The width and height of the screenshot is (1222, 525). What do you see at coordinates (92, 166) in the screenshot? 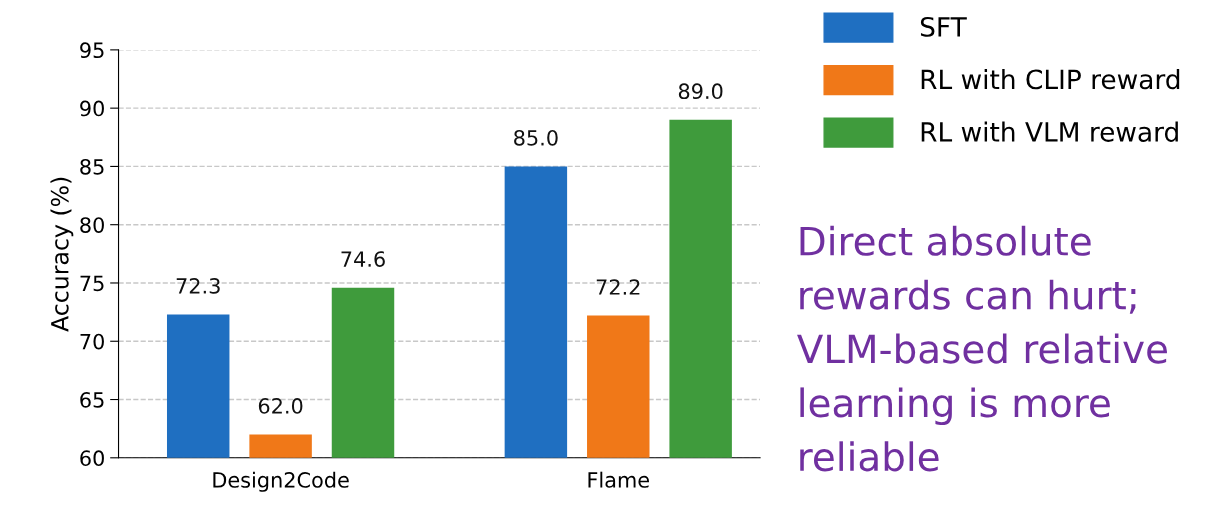
I see `y-tick-label: 85` at bounding box center [92, 166].